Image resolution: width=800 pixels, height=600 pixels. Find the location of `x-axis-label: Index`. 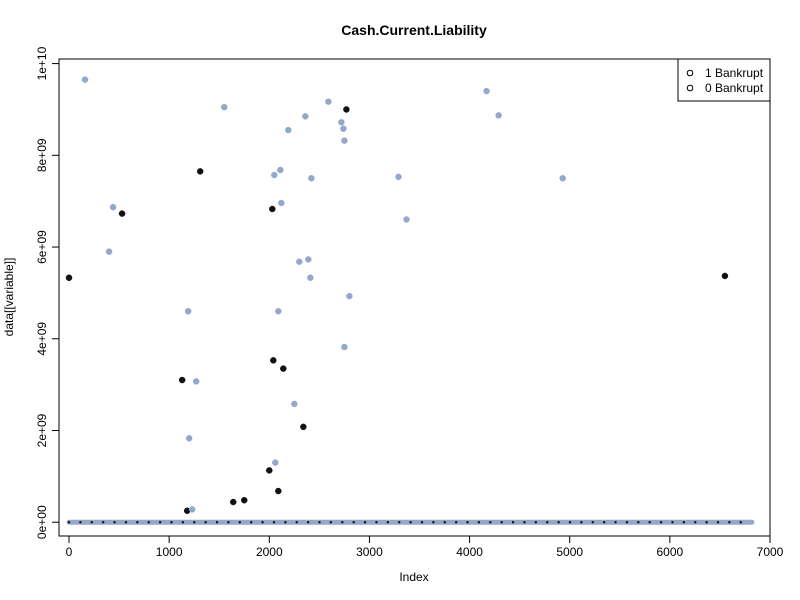

x-axis-label: Index is located at coordinates (413, 577).